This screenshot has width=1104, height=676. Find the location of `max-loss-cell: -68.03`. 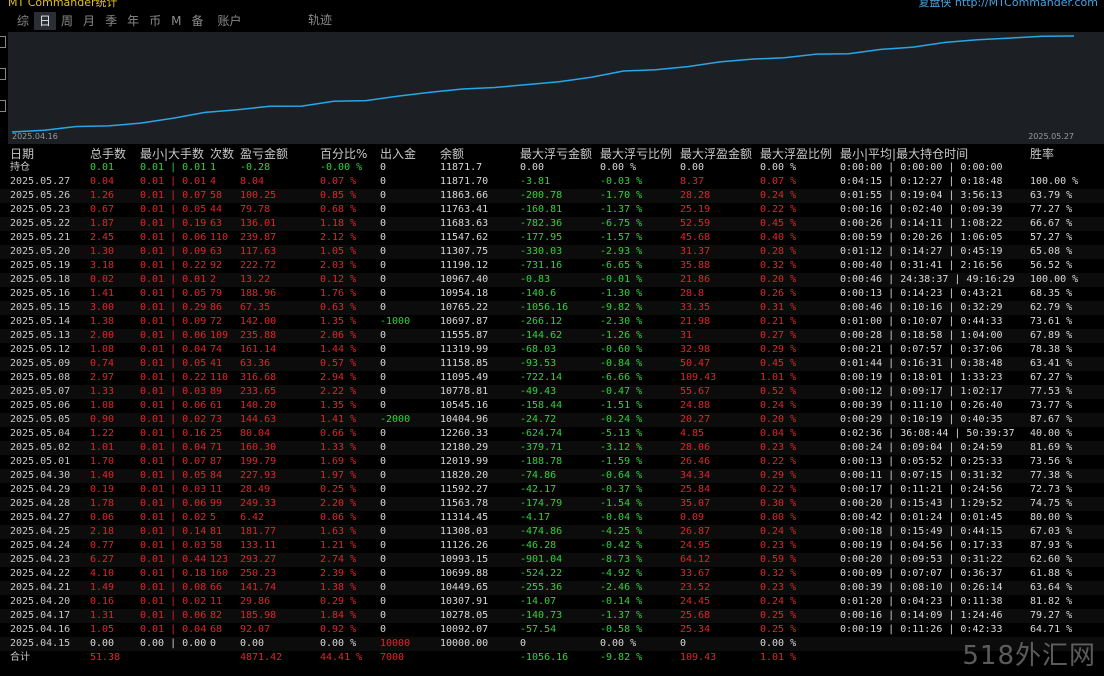

max-loss-cell: -68.03 is located at coordinates (538, 349).